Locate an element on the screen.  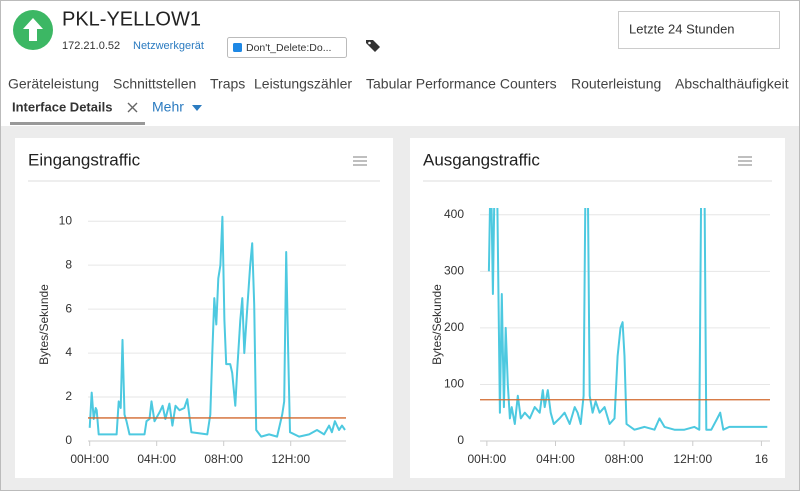
y-tick-label: 10 is located at coordinates (66, 220).